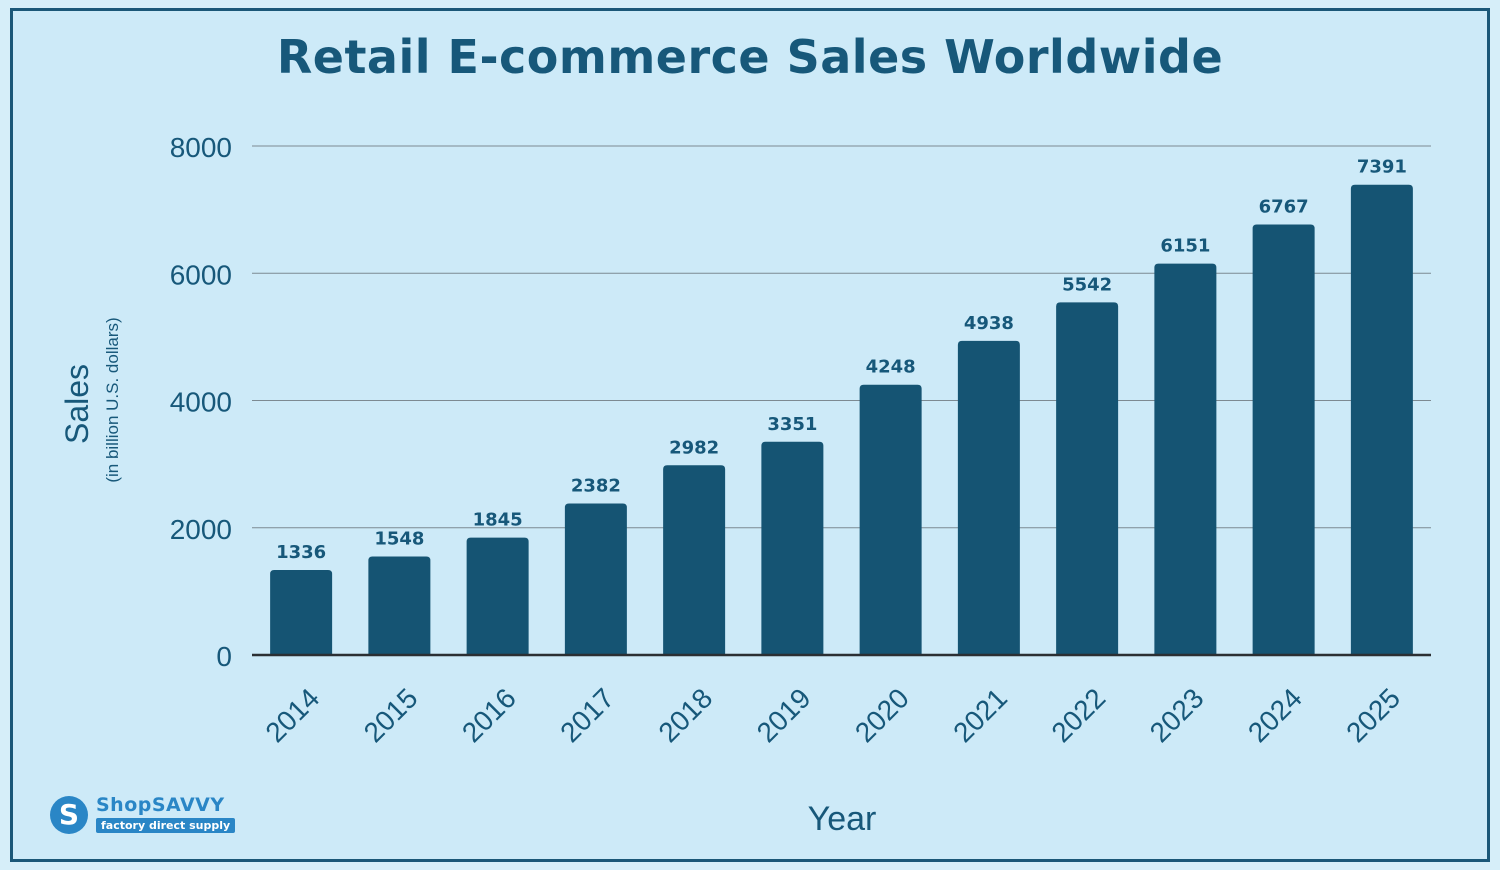 The width and height of the screenshot is (1500, 870). Describe the element at coordinates (980, 715) in the screenshot. I see `x-tick-label: 2021` at that location.